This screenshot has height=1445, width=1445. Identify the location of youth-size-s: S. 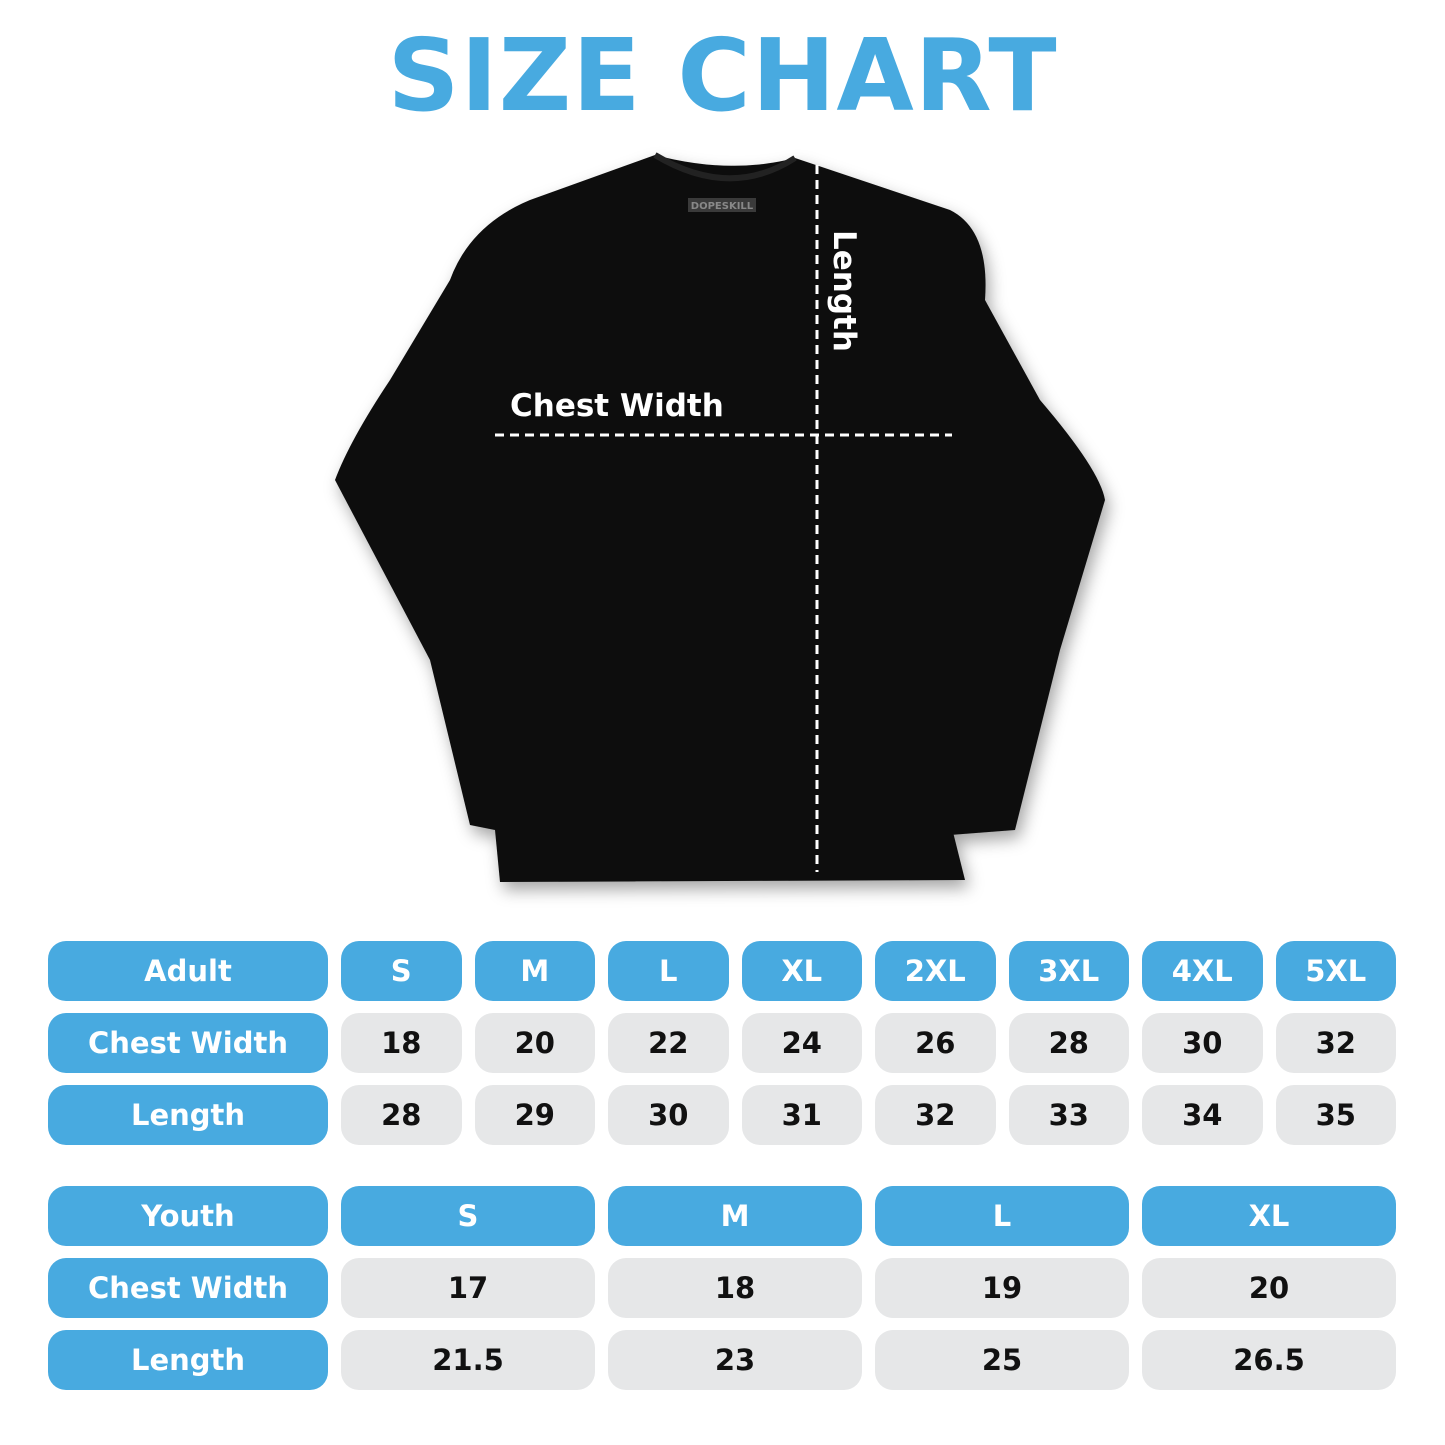
(468, 1216).